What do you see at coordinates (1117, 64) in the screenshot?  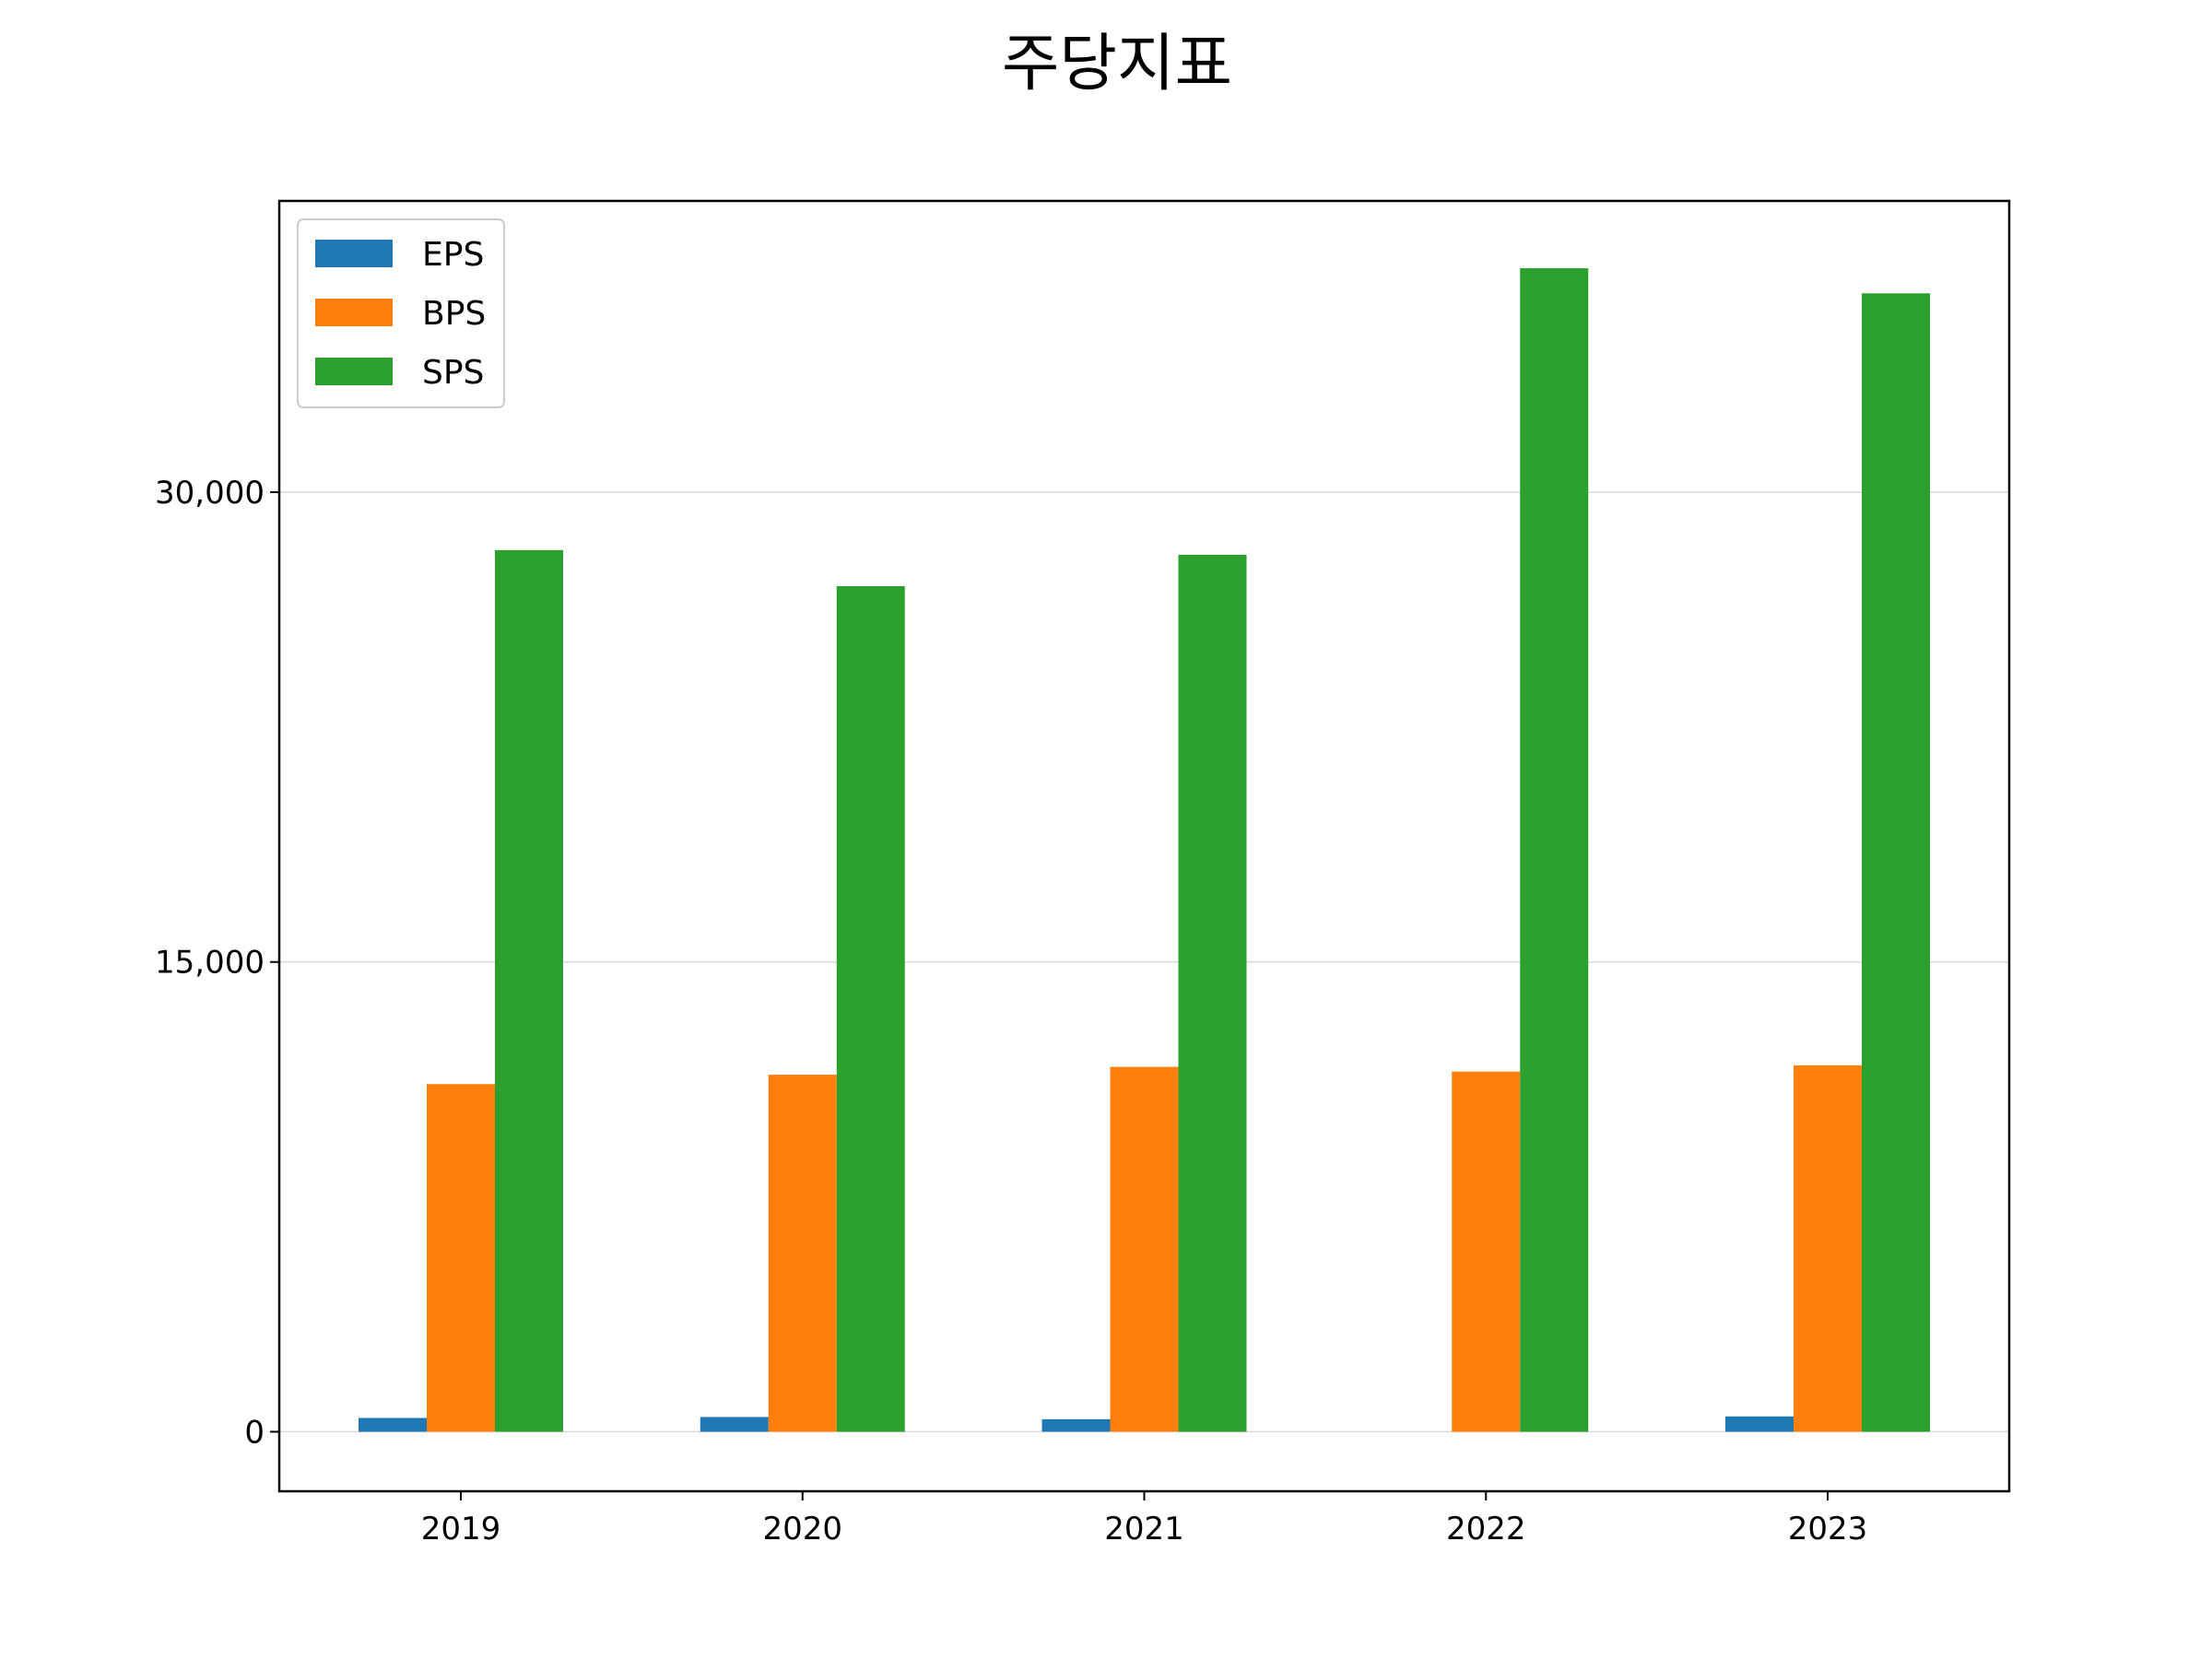 I see `chart-title: 주당지표` at bounding box center [1117, 64].